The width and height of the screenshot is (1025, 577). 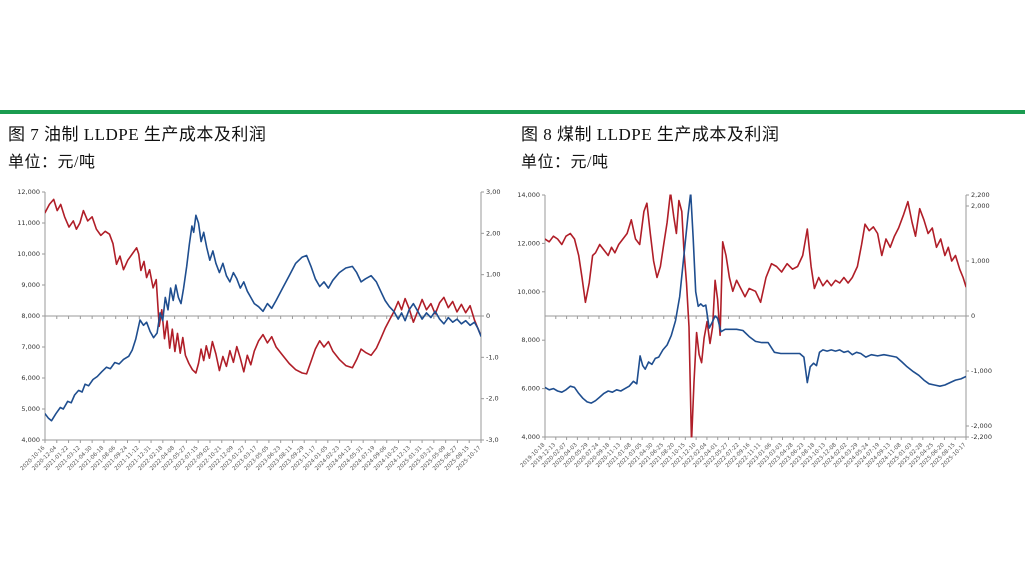 What do you see at coordinates (492, 357) in the screenshot?
I see `svg-text: -1,0` at bounding box center [492, 357].